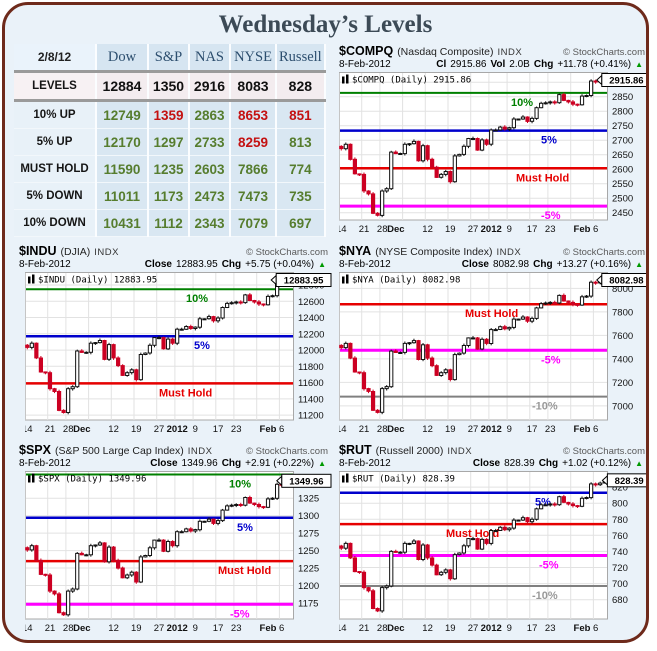 This screenshot has width=657, height=651. Describe the element at coordinates (55, 196) in the screenshot. I see `row-label: 5% DOWN` at that location.